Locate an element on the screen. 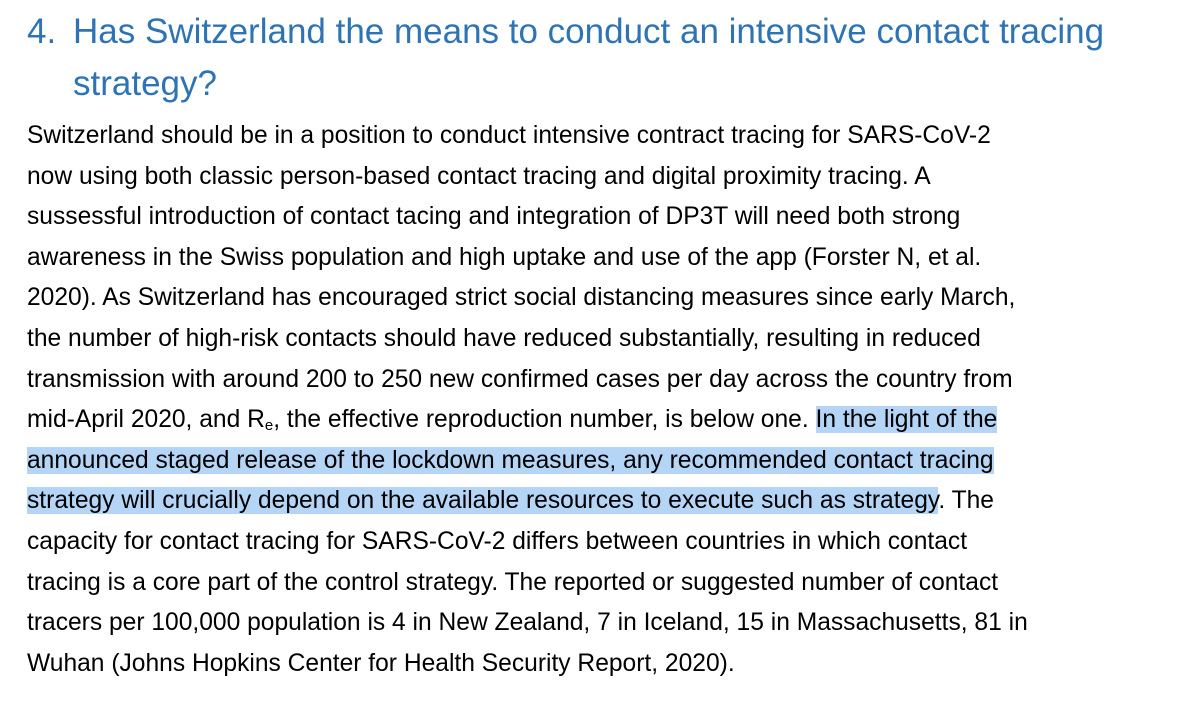  selected-text: In the light of the is located at coordinates (906, 420).